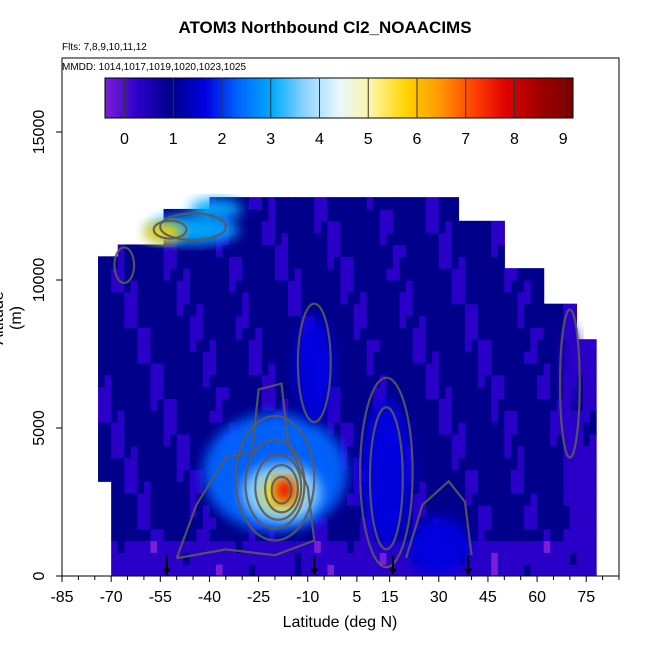 This screenshot has width=650, height=650. I want to click on x-tick-label: 45, so click(488, 597).